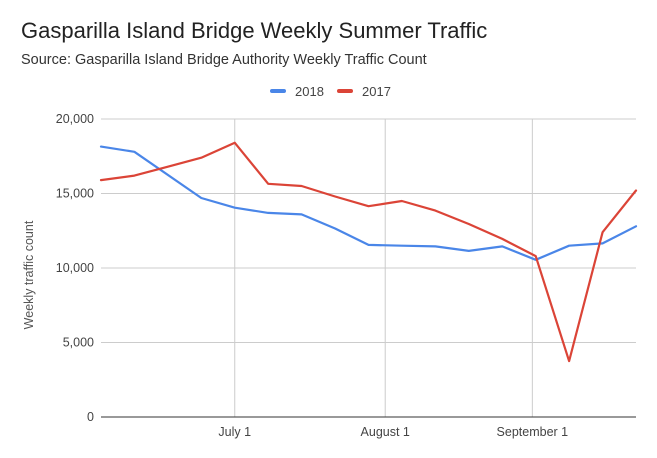  I want to click on legend-label-2017: 2017, so click(376, 91).